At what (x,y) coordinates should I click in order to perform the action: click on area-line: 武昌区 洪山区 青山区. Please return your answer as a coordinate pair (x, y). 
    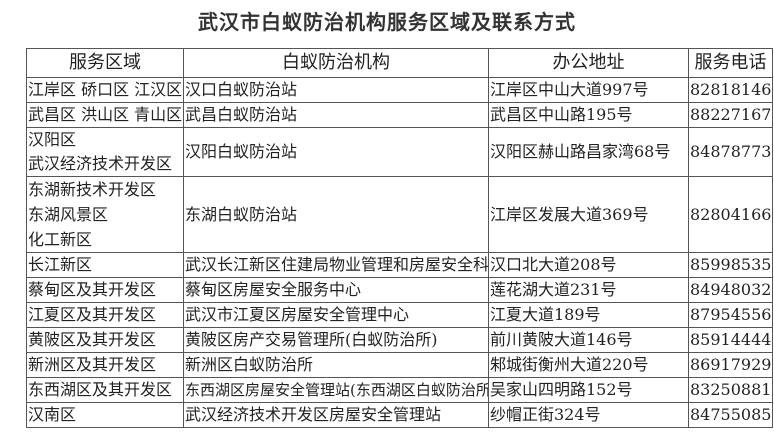
    Looking at the image, I should click on (105, 114).